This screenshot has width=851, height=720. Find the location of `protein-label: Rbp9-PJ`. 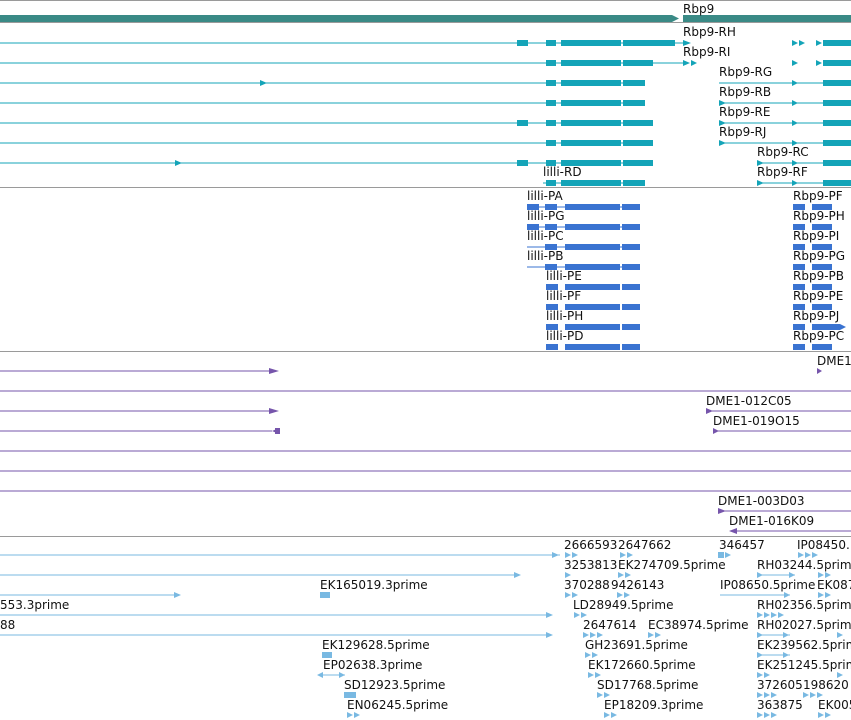

protein-label: Rbp9-PJ is located at coordinates (816, 316).